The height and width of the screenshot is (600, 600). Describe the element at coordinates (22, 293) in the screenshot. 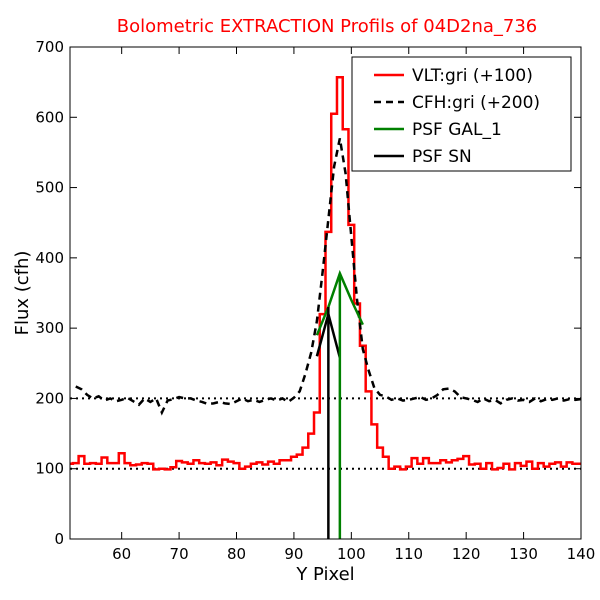

I see `y-axis-label: Flux (cfh)` at that location.